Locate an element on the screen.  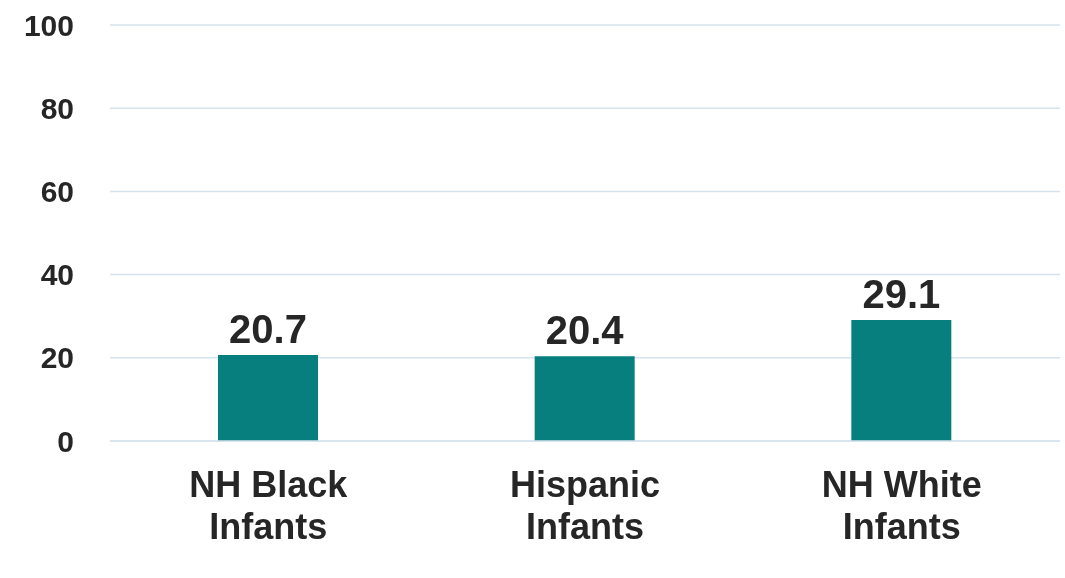
y-tick-label: 20 is located at coordinates (57, 358).